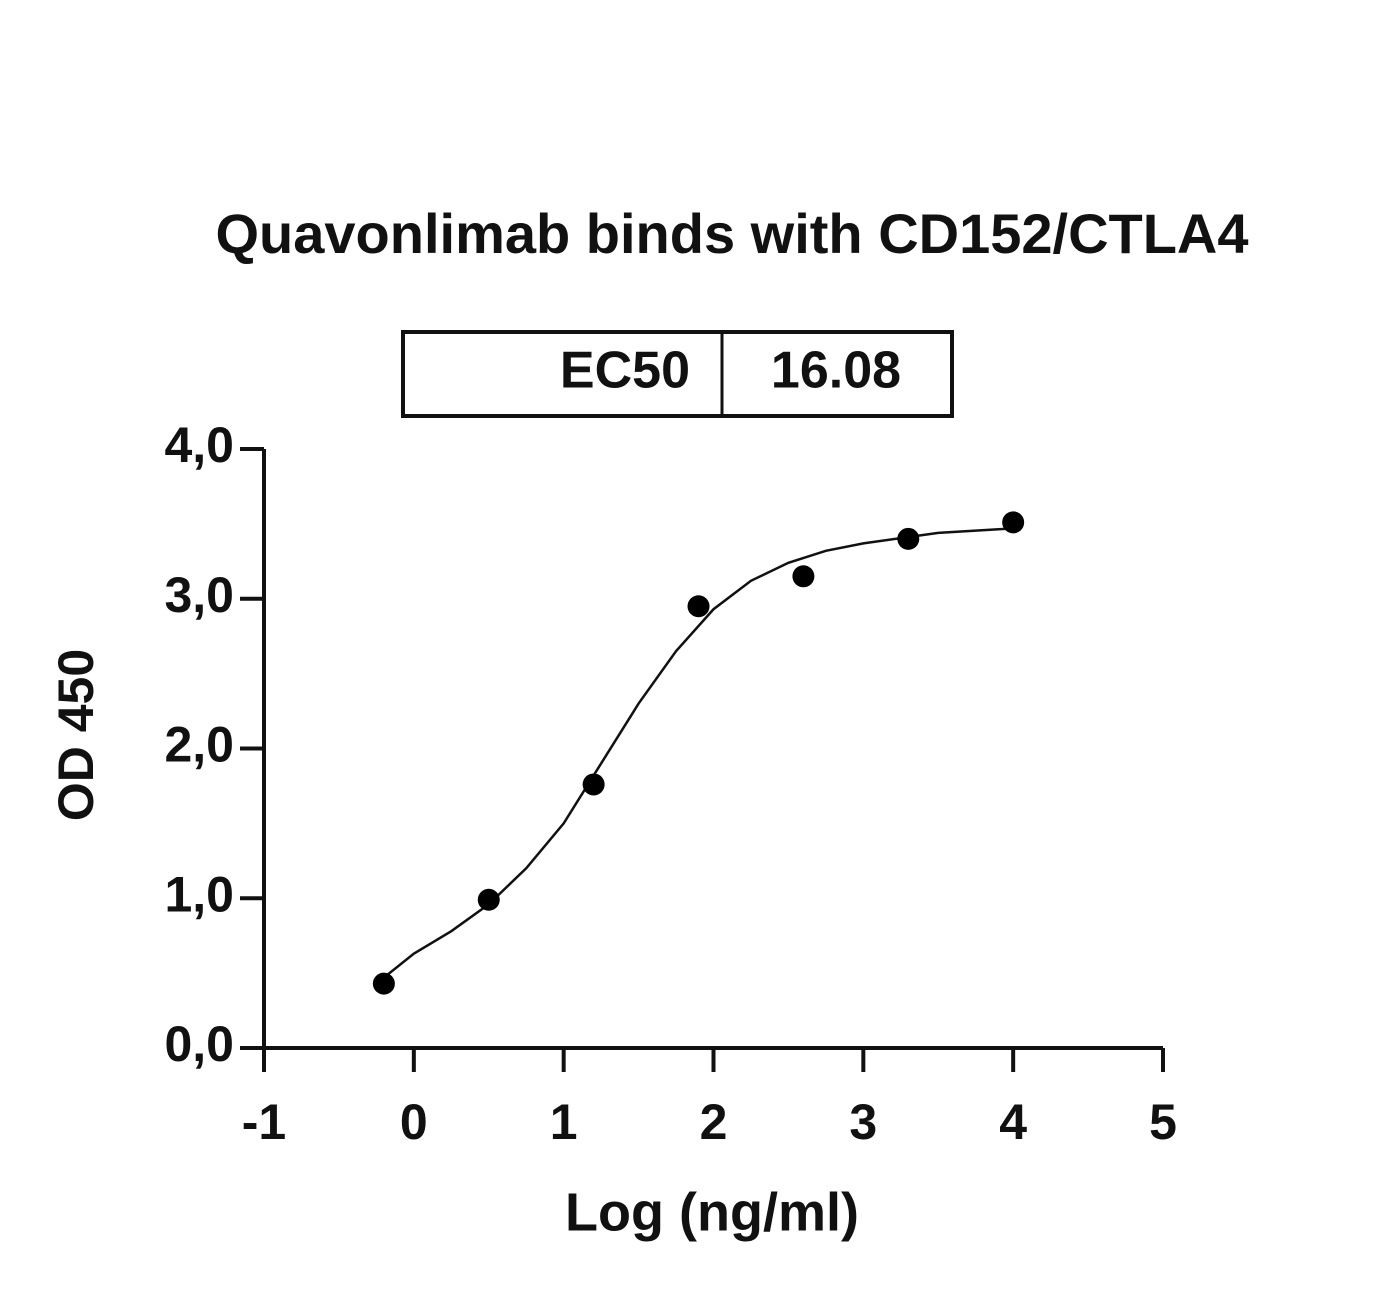 The height and width of the screenshot is (1294, 1387). What do you see at coordinates (199, 445) in the screenshot?
I see `y-tick-label: 4,0` at bounding box center [199, 445].